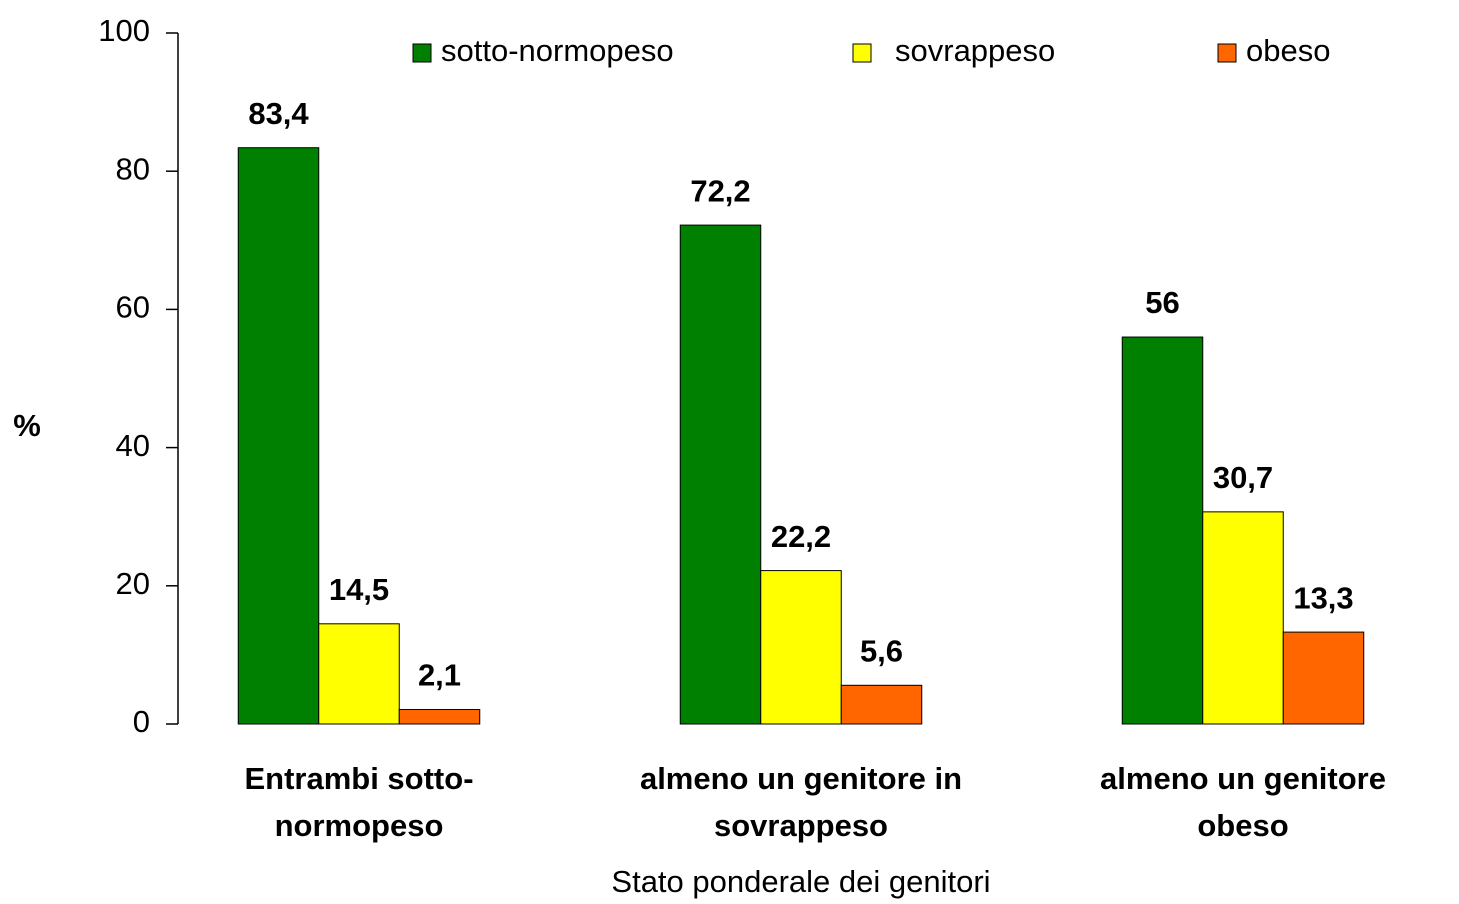 Image resolution: width=1459 pixels, height=904 pixels. Describe the element at coordinates (133, 445) in the screenshot. I see `y-tick-label: 40` at that location.